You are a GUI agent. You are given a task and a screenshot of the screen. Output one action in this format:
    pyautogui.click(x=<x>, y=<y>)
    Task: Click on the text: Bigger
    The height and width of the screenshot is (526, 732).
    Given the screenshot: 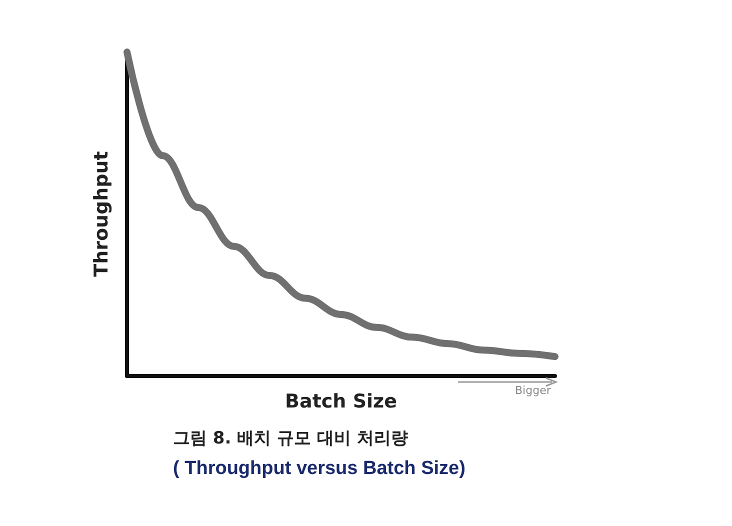 What is the action you would take?
    pyautogui.click(x=533, y=390)
    